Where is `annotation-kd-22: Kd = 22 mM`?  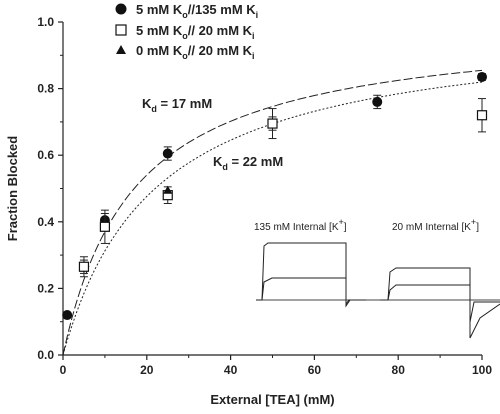 annotation-kd-22: Kd = 22 mM is located at coordinates (248, 163).